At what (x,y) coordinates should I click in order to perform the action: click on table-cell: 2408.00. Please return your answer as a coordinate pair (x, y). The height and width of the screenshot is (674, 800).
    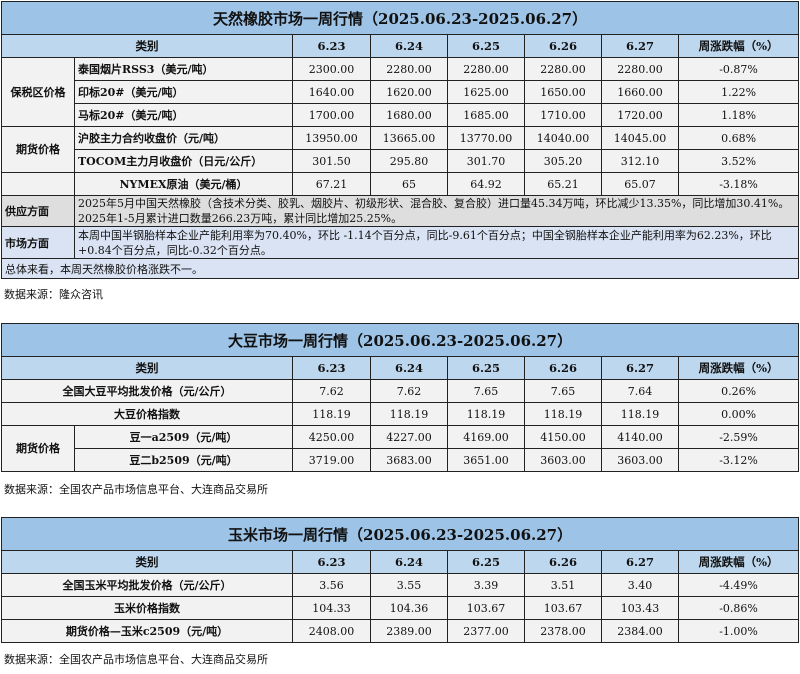
    Looking at the image, I should click on (331, 631).